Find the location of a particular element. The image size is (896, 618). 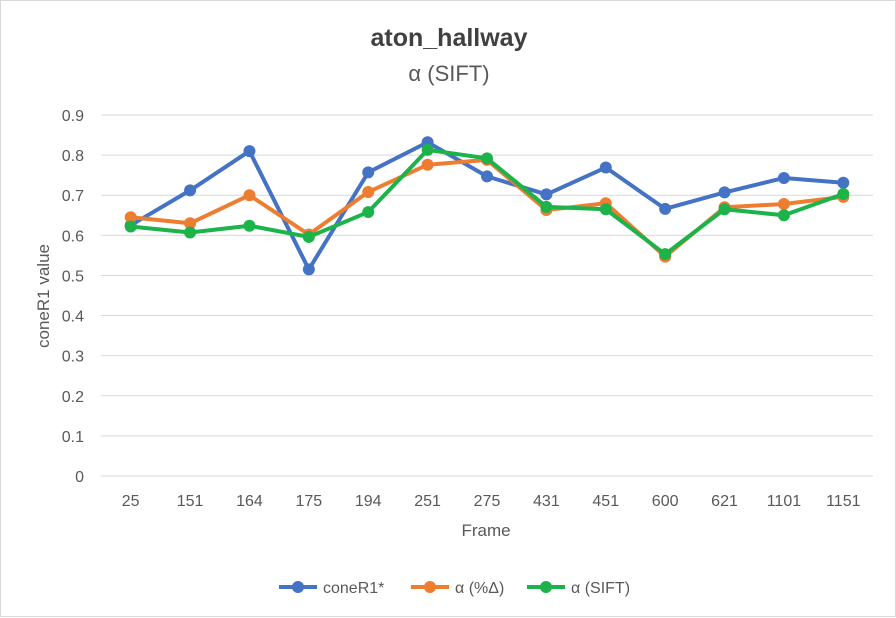

y-tick-label: 0 is located at coordinates (79, 477).